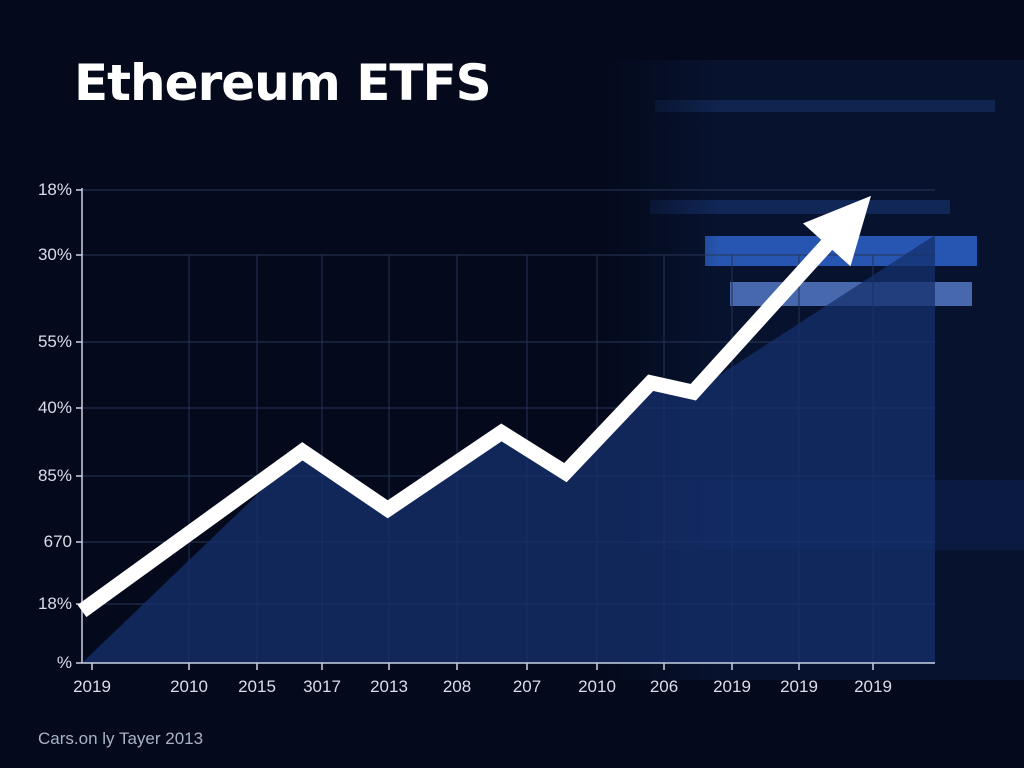 The height and width of the screenshot is (768, 1024). Describe the element at coordinates (54, 475) in the screenshot. I see `y-tick-label: 85%` at that location.